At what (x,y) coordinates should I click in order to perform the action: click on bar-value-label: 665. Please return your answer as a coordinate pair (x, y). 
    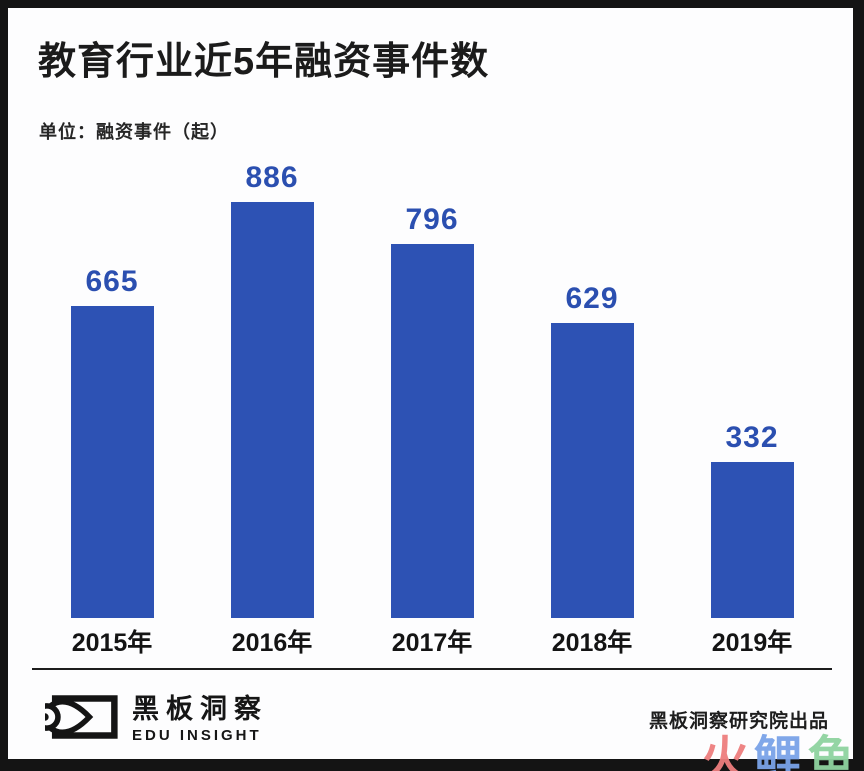
    Looking at the image, I should click on (112, 281).